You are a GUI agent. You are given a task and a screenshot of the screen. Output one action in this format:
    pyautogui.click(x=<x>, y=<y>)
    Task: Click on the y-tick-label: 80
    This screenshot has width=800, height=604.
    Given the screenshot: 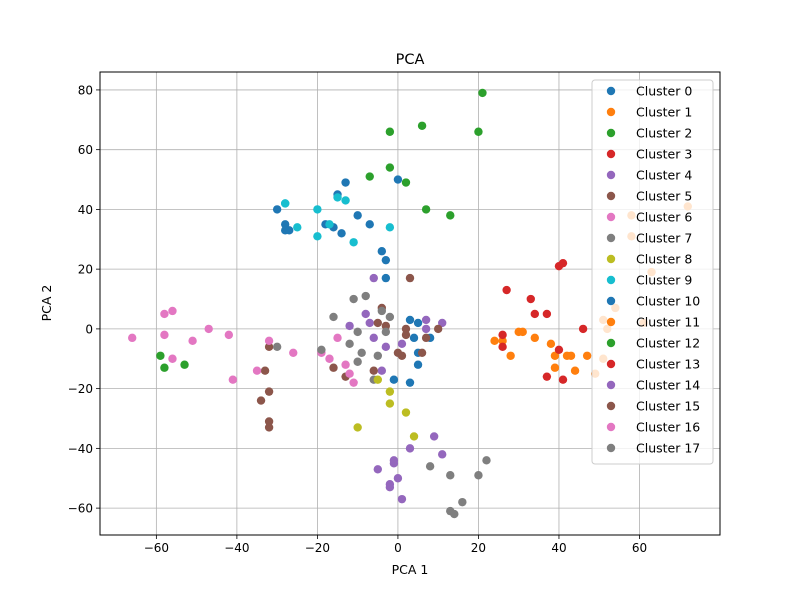 What is the action you would take?
    pyautogui.click(x=85, y=90)
    